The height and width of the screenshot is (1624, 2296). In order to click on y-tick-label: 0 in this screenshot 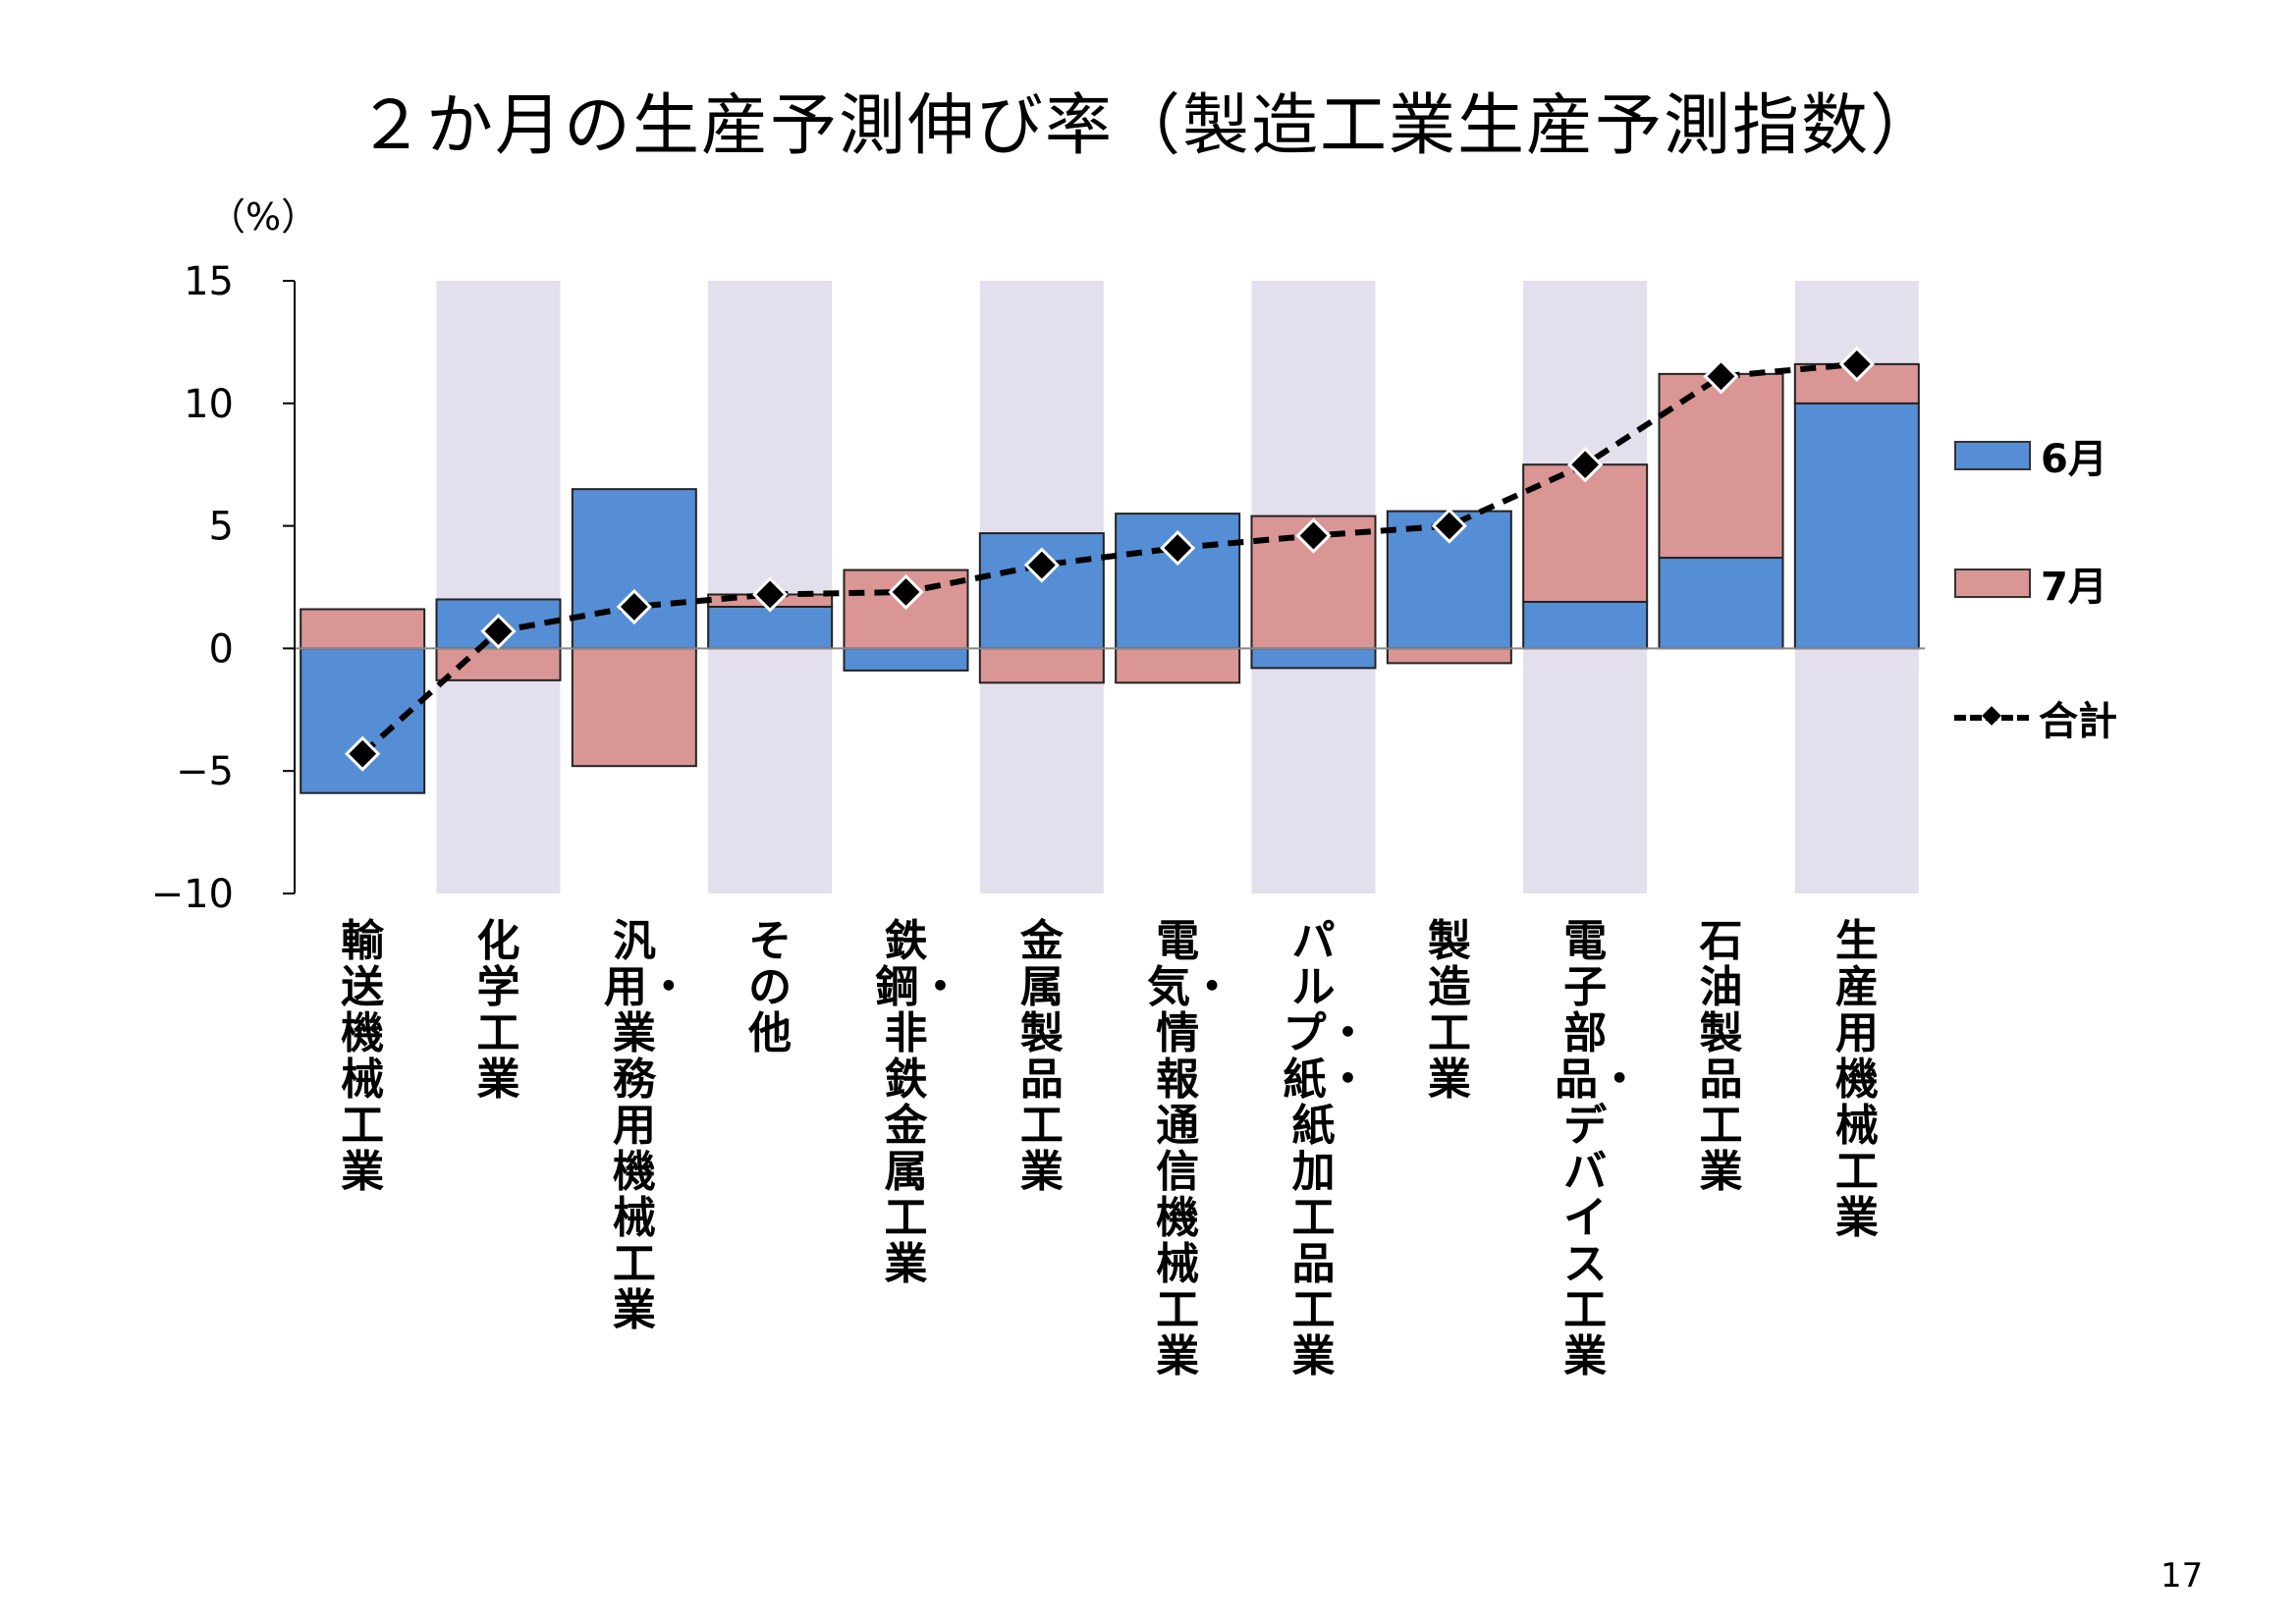, I will do `click(221, 649)`.